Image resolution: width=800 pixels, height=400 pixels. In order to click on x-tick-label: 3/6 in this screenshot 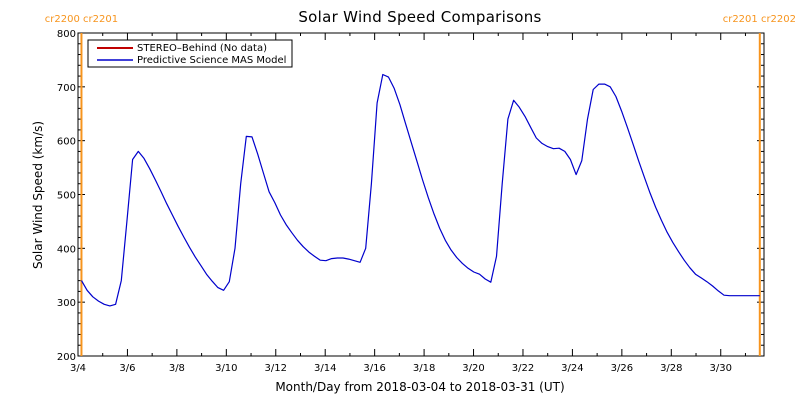, I will do `click(127, 368)`.